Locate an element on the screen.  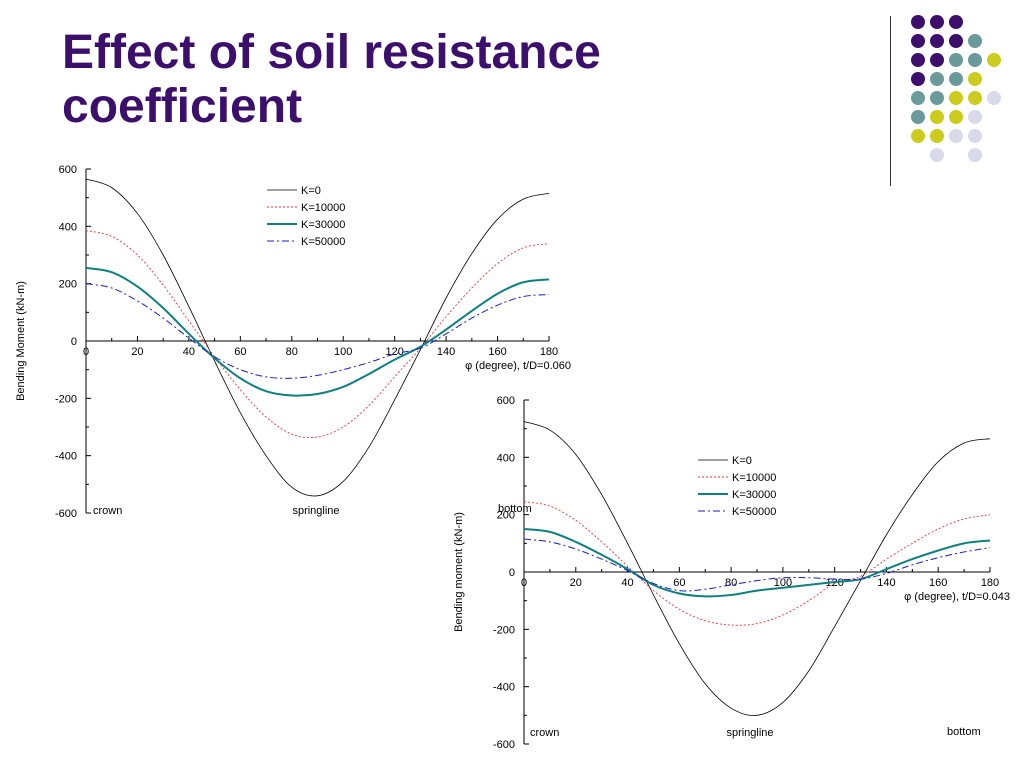
decorative-dot-grid is located at coordinates (956, 88).